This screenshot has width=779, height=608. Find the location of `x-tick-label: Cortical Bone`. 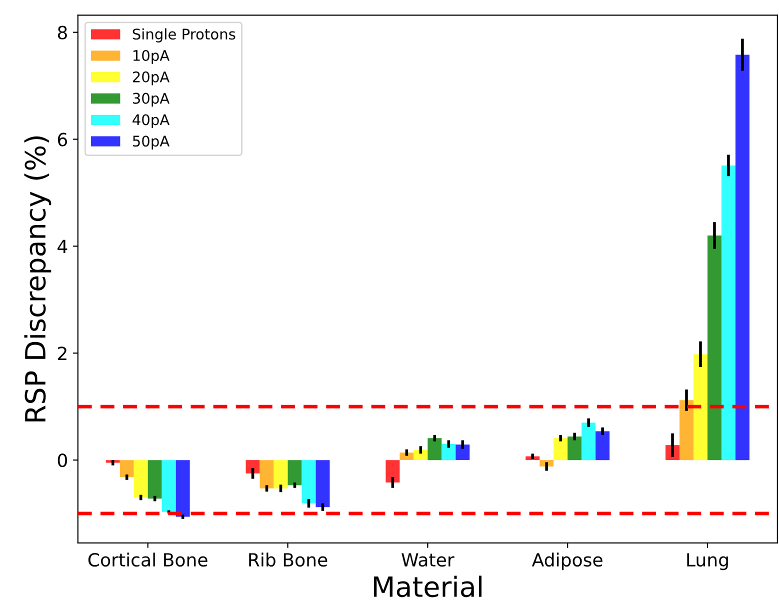

x-tick-label: Cortical Bone is located at coordinates (148, 559).